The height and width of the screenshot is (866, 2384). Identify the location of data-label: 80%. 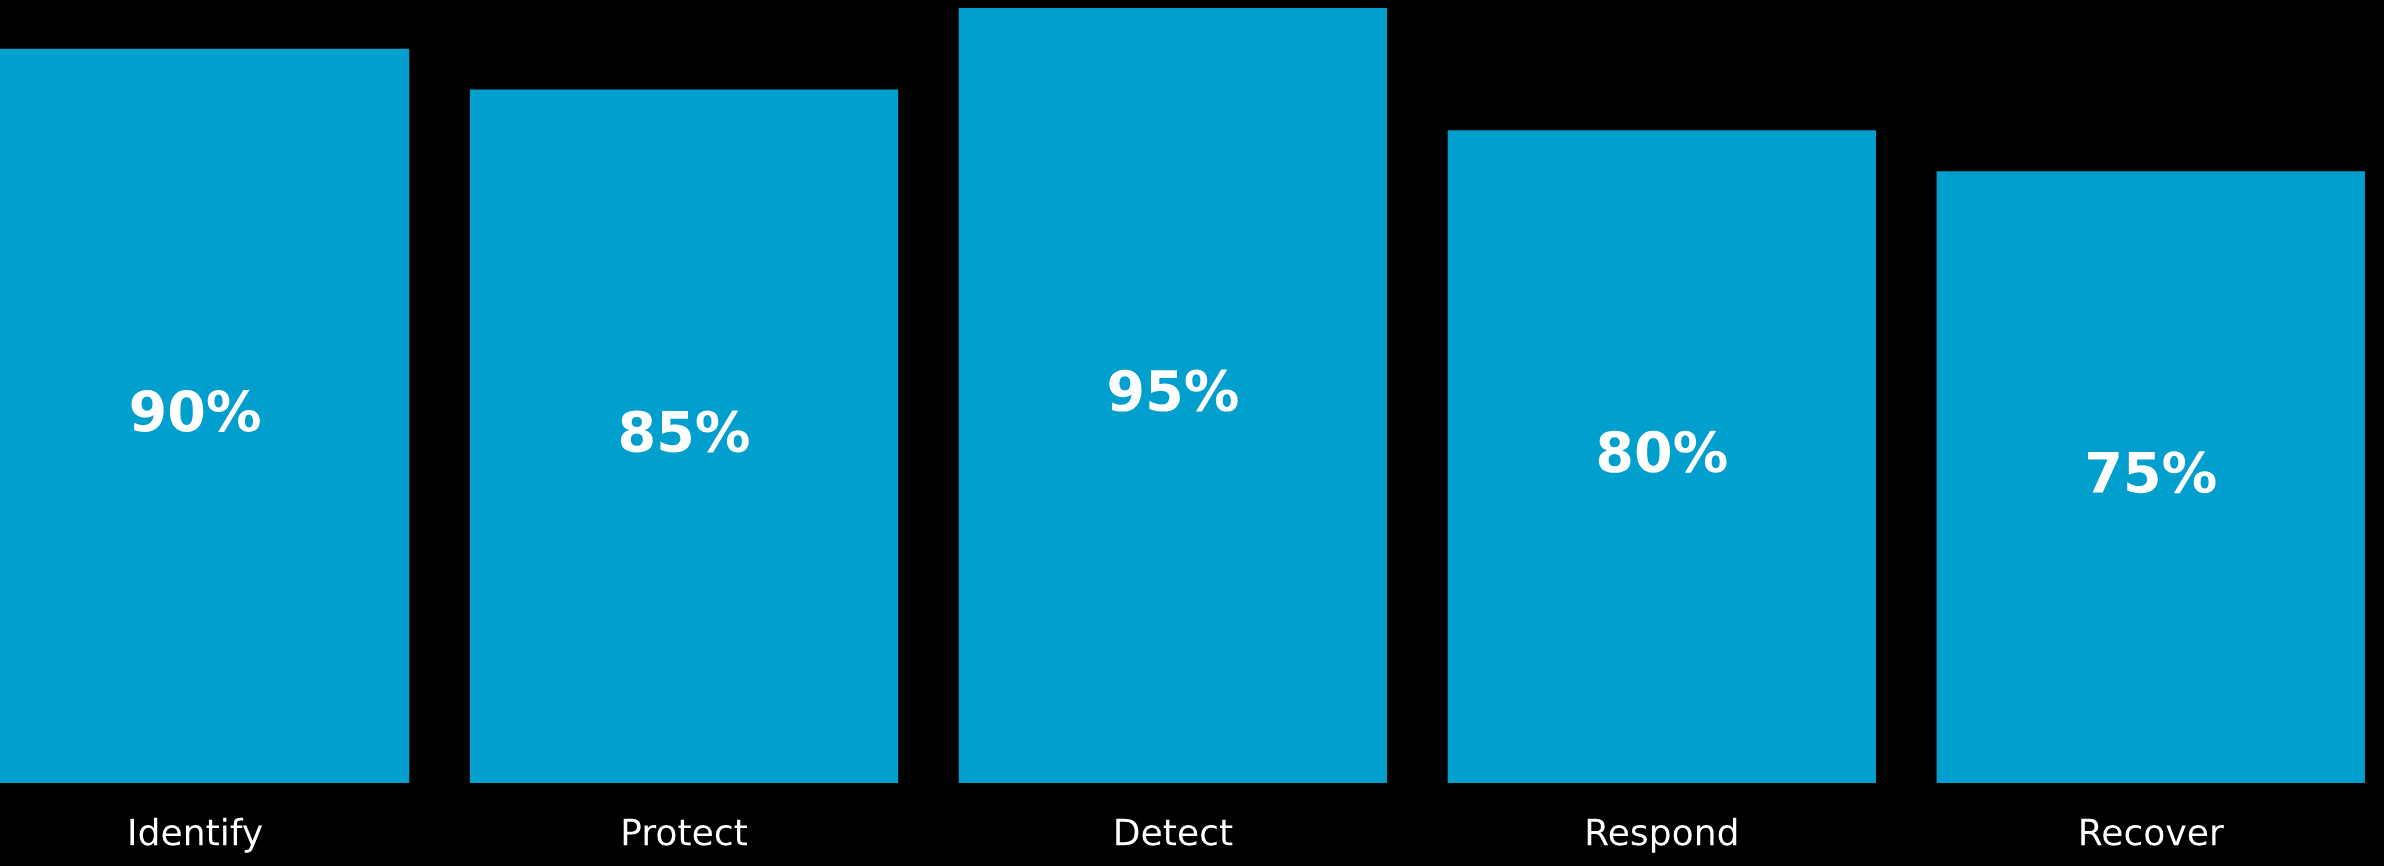
(1662, 451).